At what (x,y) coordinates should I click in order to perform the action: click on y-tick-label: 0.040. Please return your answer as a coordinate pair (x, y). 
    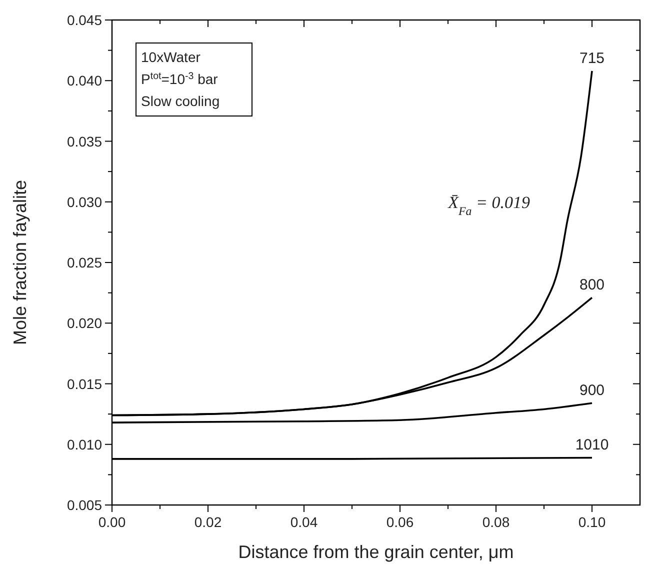
    Looking at the image, I should click on (84, 80).